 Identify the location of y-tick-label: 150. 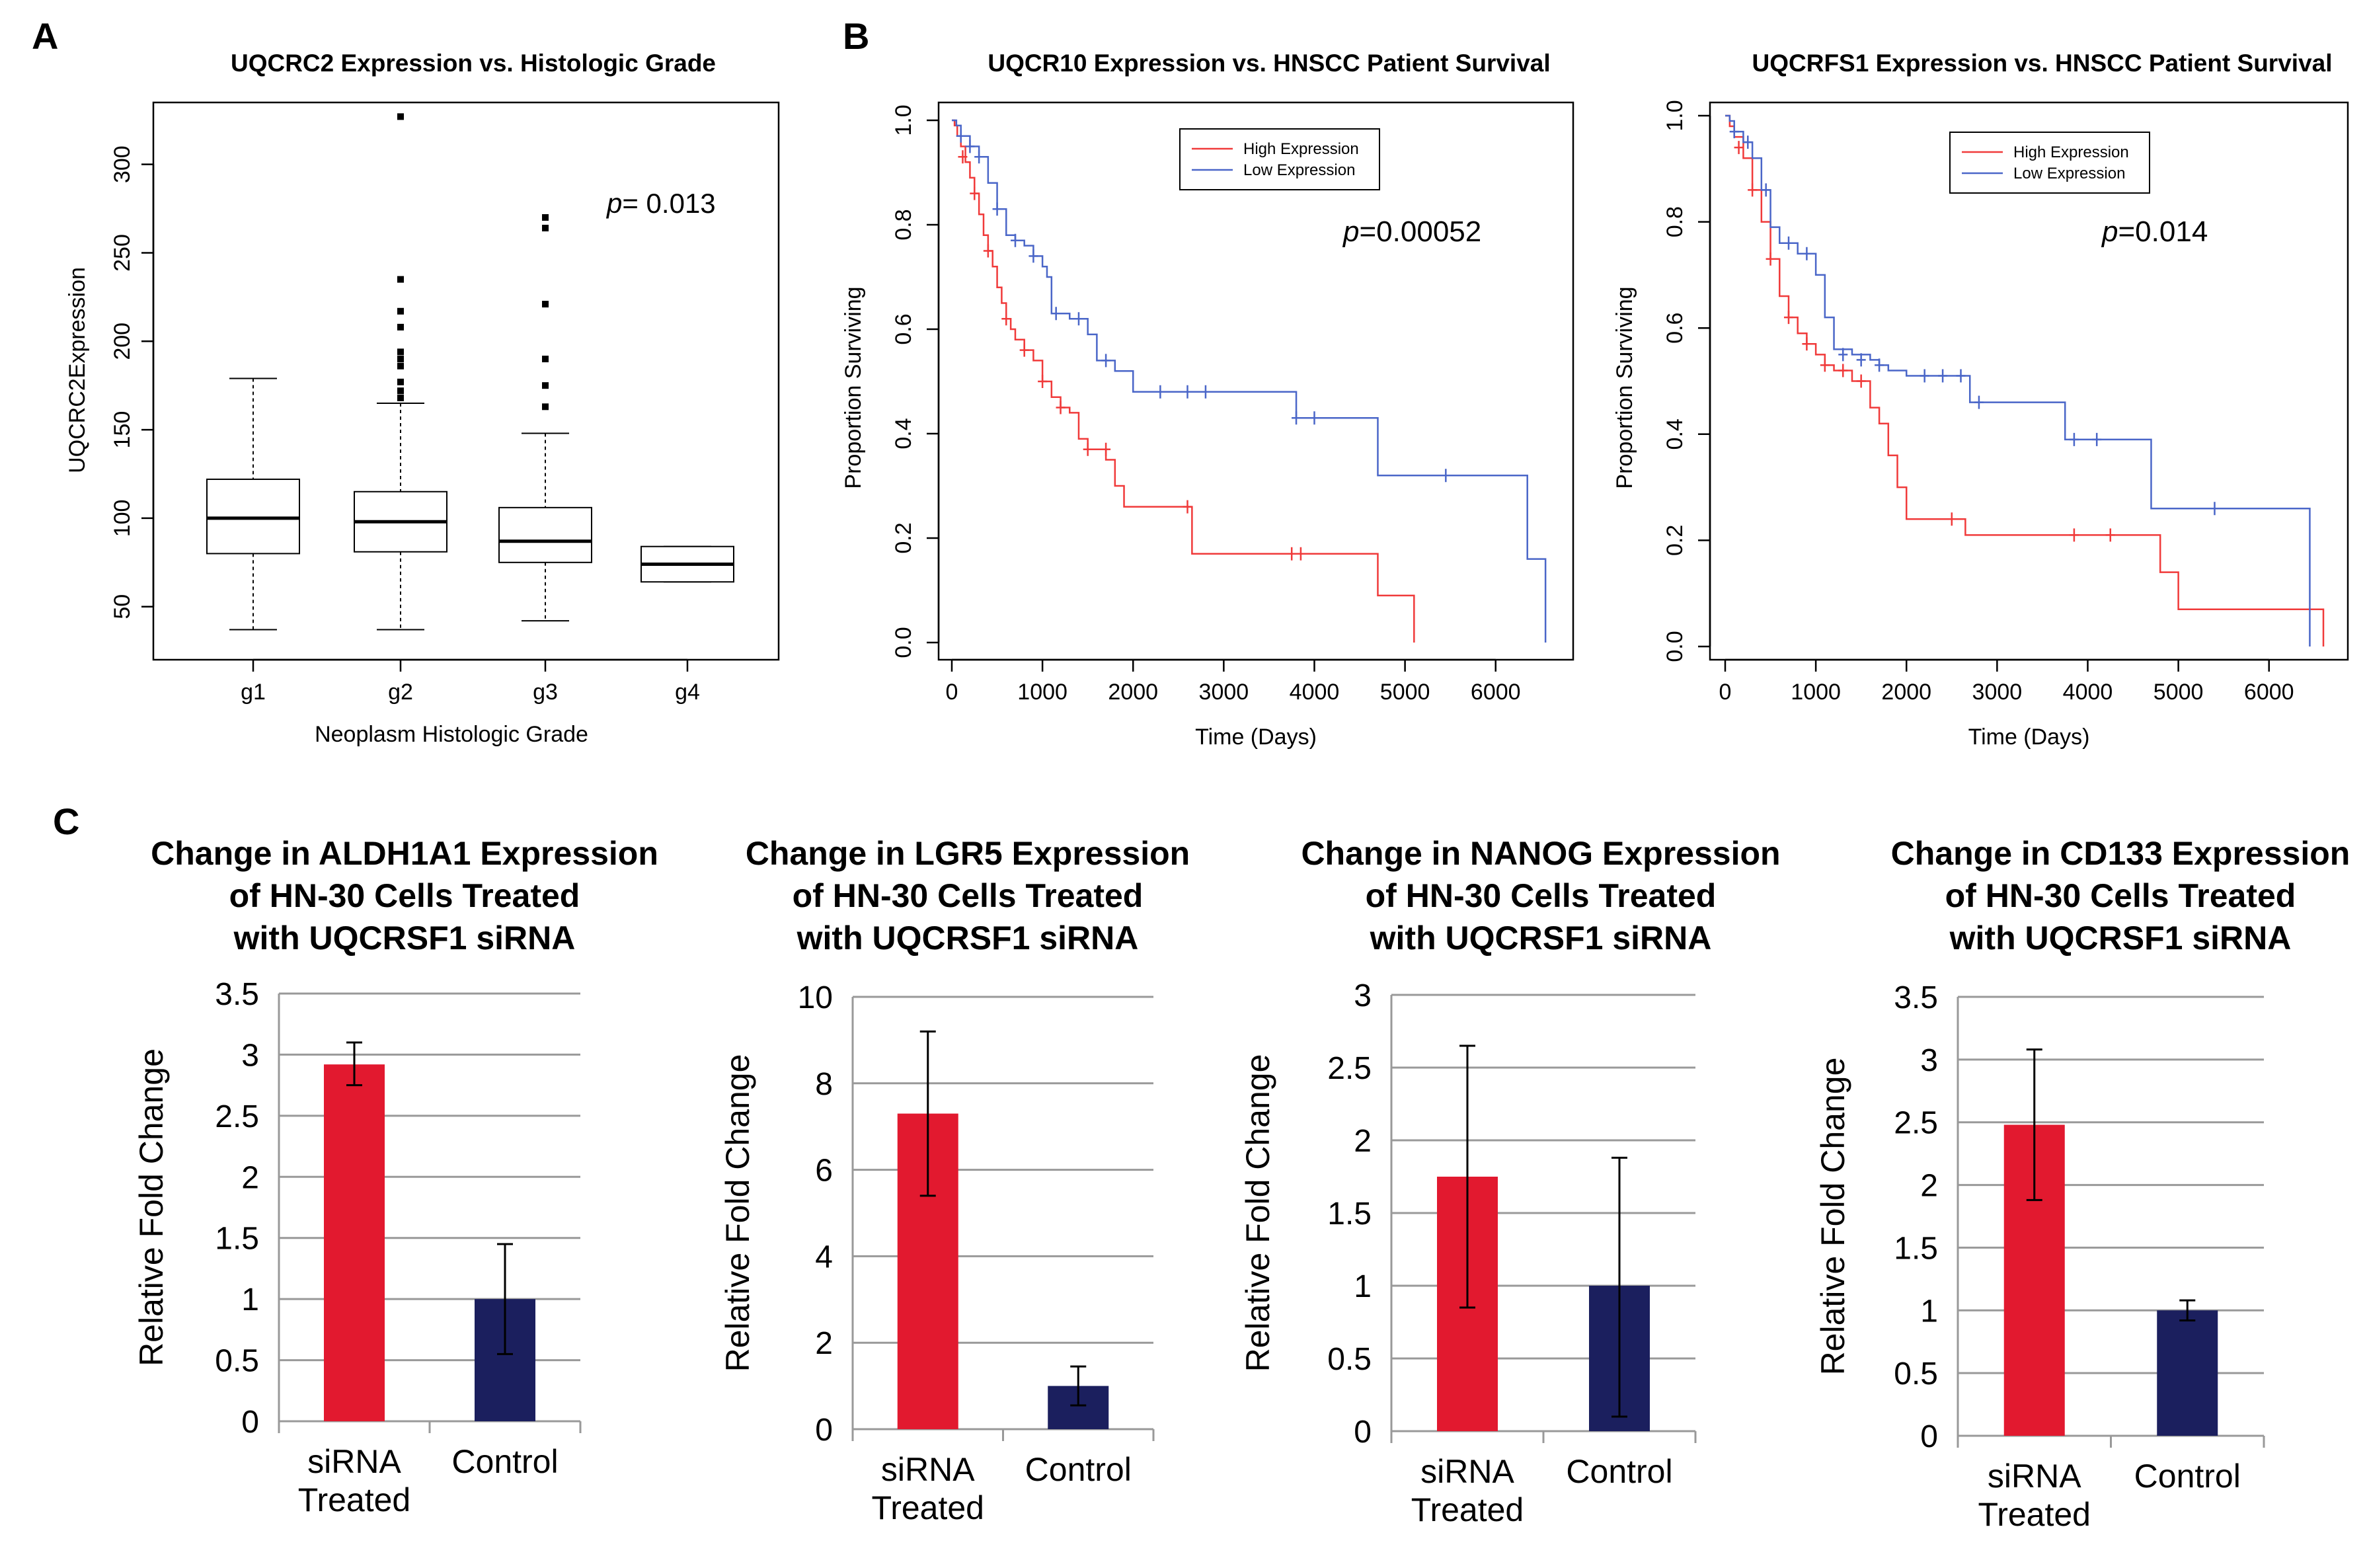
(122, 430).